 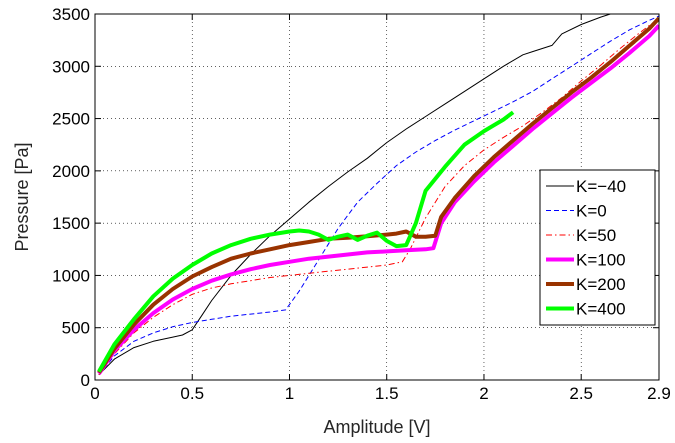 I want to click on legend-box, so click(x=597, y=247).